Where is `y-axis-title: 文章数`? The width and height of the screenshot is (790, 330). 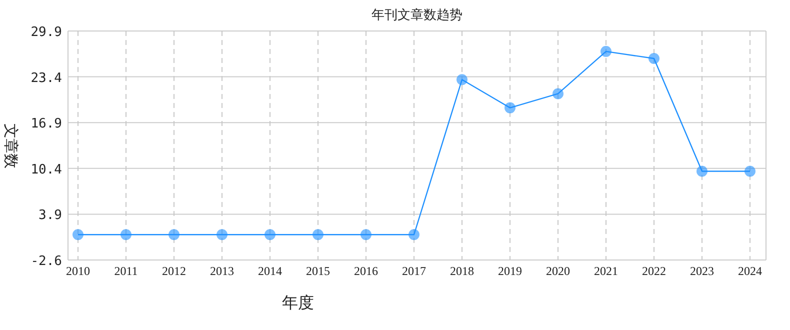
y-axis-title: 文章数 is located at coordinates (10, 146).